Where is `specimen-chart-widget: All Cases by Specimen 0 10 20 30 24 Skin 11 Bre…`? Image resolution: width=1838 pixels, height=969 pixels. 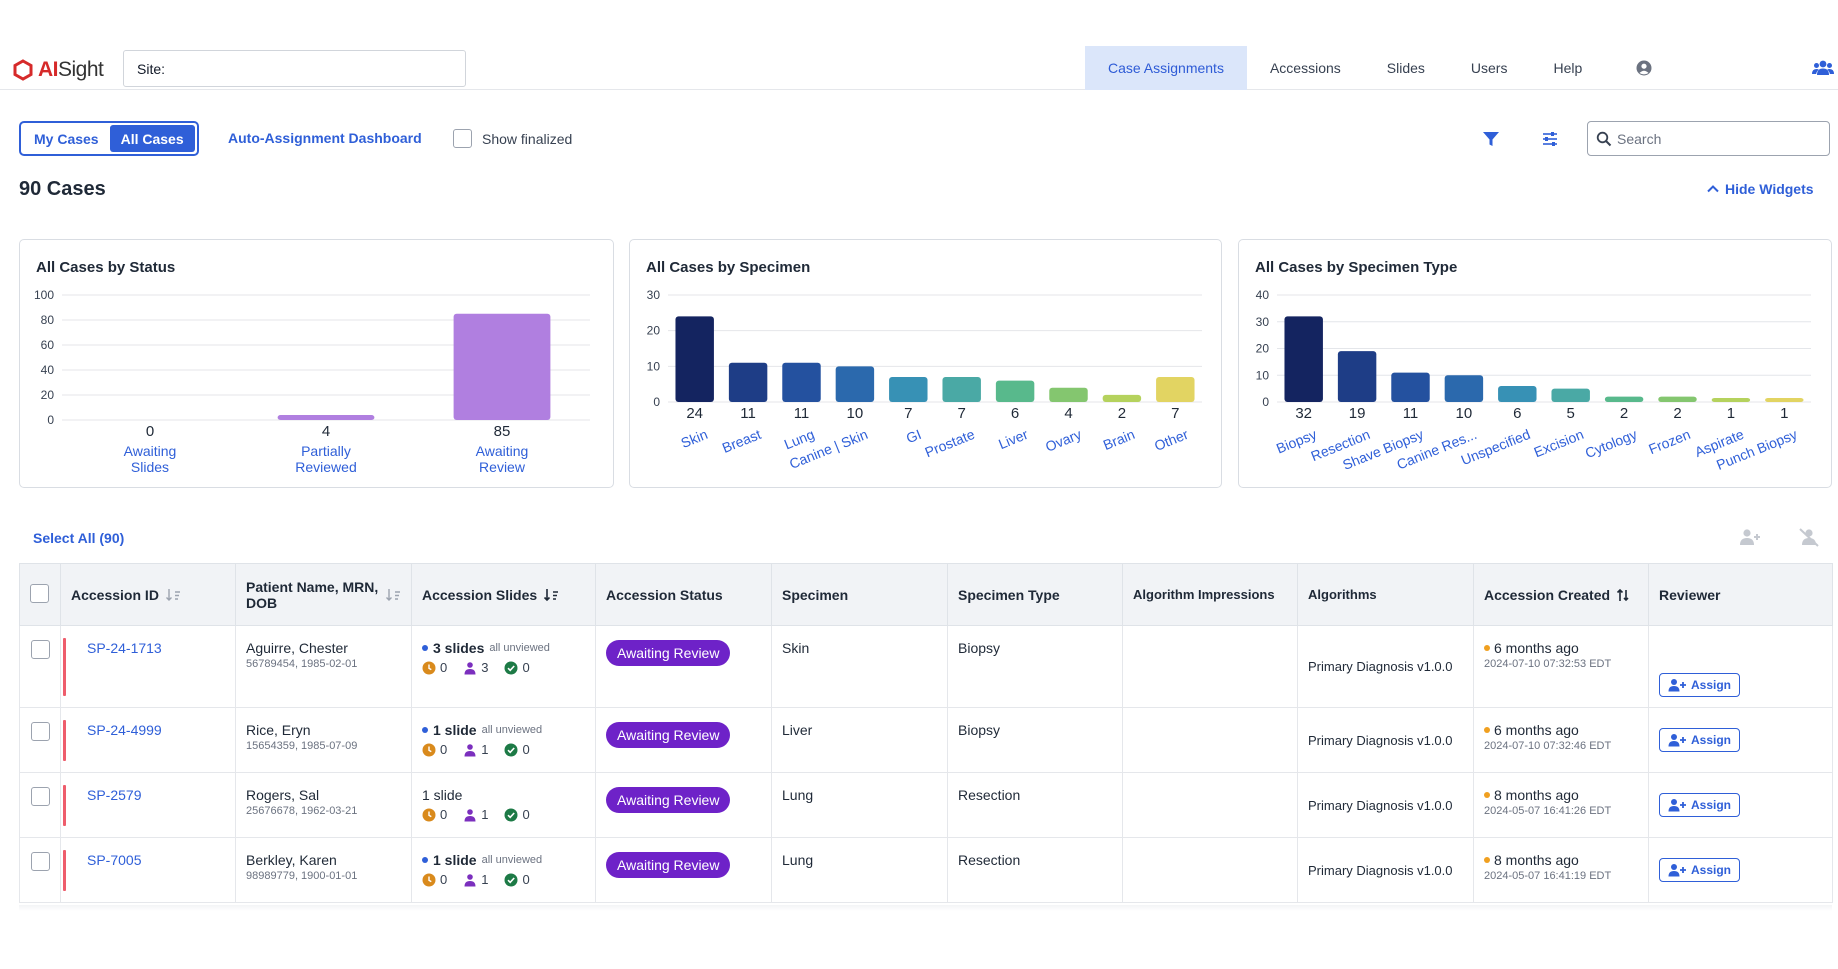
specimen-chart-widget: All Cases by Specimen 0 10 20 30 24 Skin 11 Bre… is located at coordinates (925, 363).